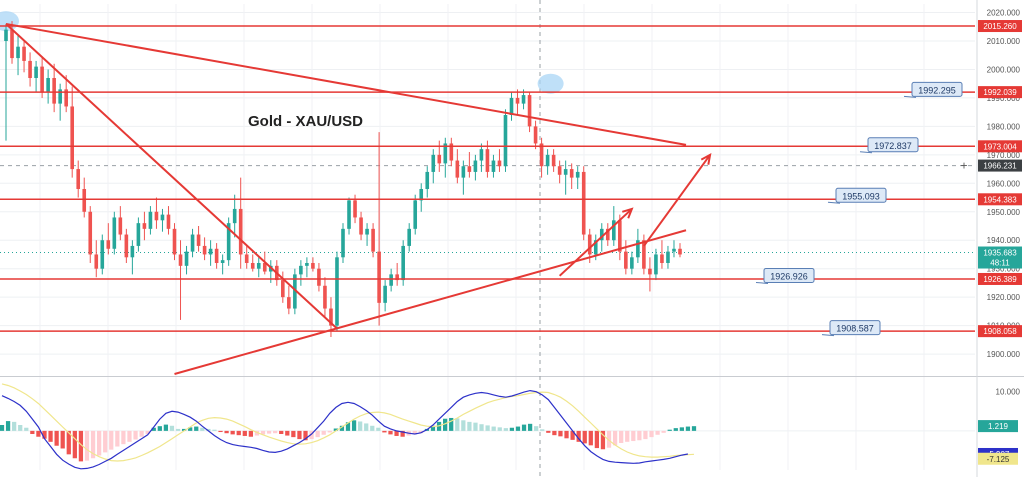 The height and width of the screenshot is (477, 1024). Describe the element at coordinates (706, 158) in the screenshot. I see `arrow-head` at that location.